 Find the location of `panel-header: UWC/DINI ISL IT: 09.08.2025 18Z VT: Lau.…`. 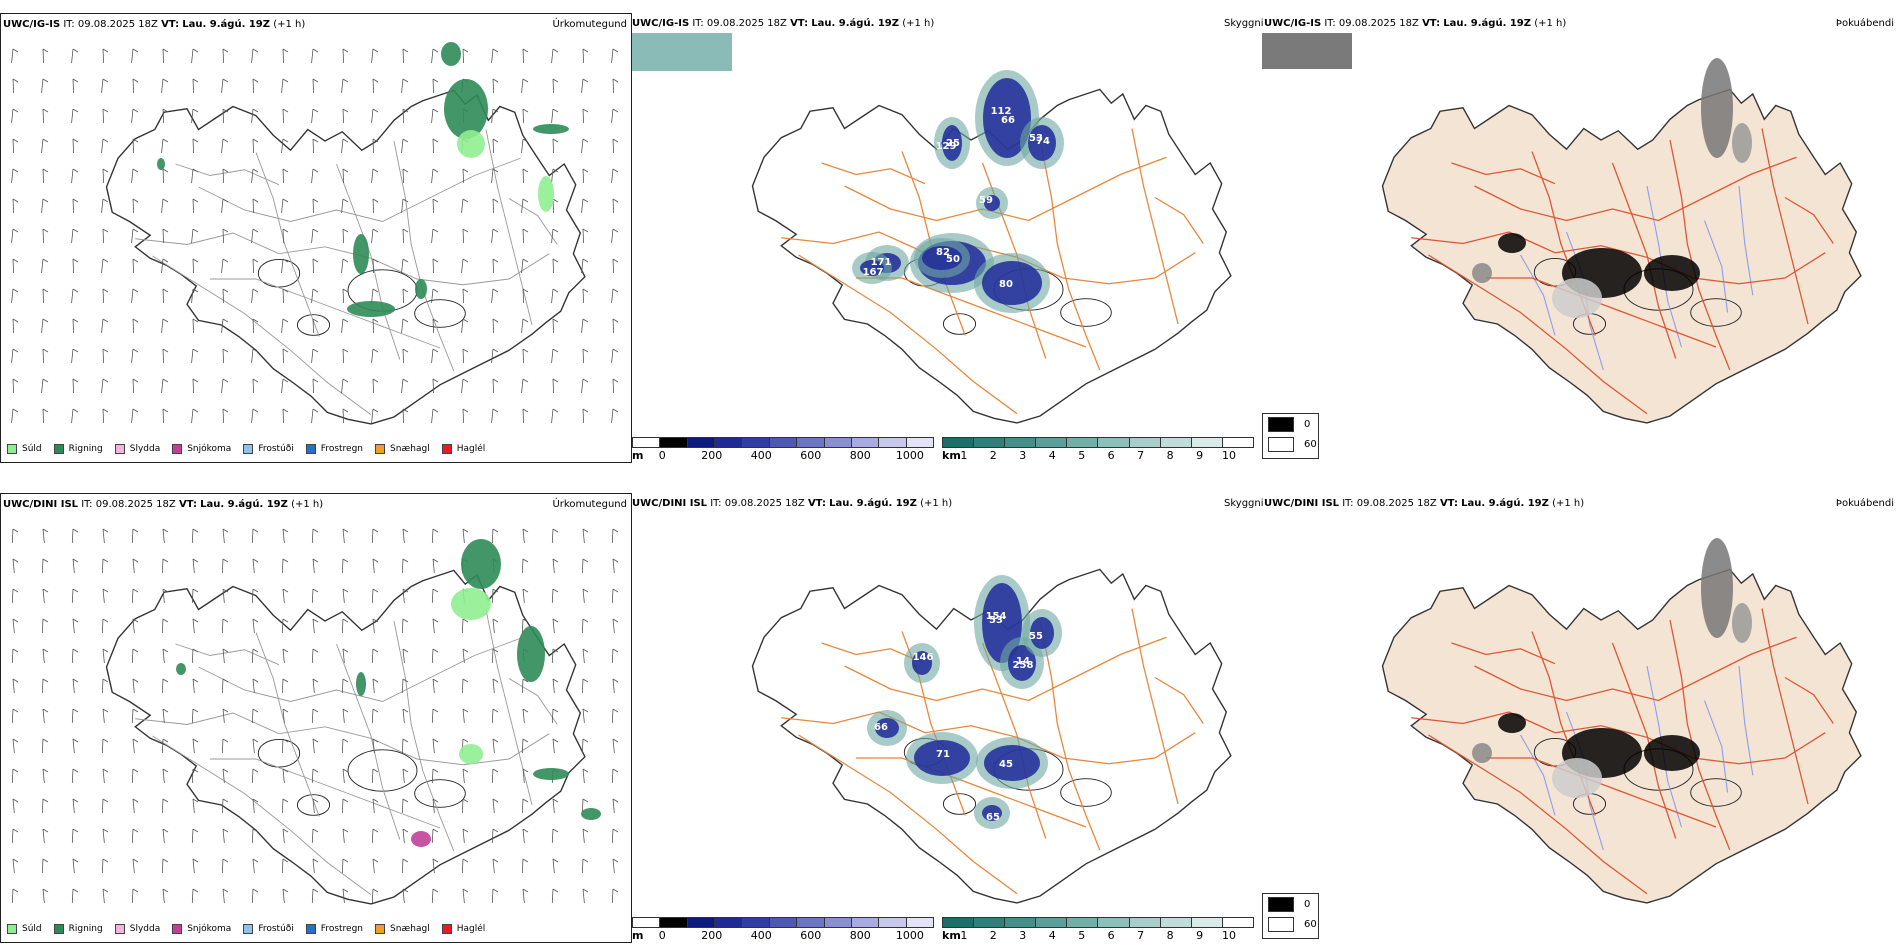

panel-header: UWC/DINI ISL IT: 09.08.2025 18Z VT: Lau.… is located at coordinates (163, 504).